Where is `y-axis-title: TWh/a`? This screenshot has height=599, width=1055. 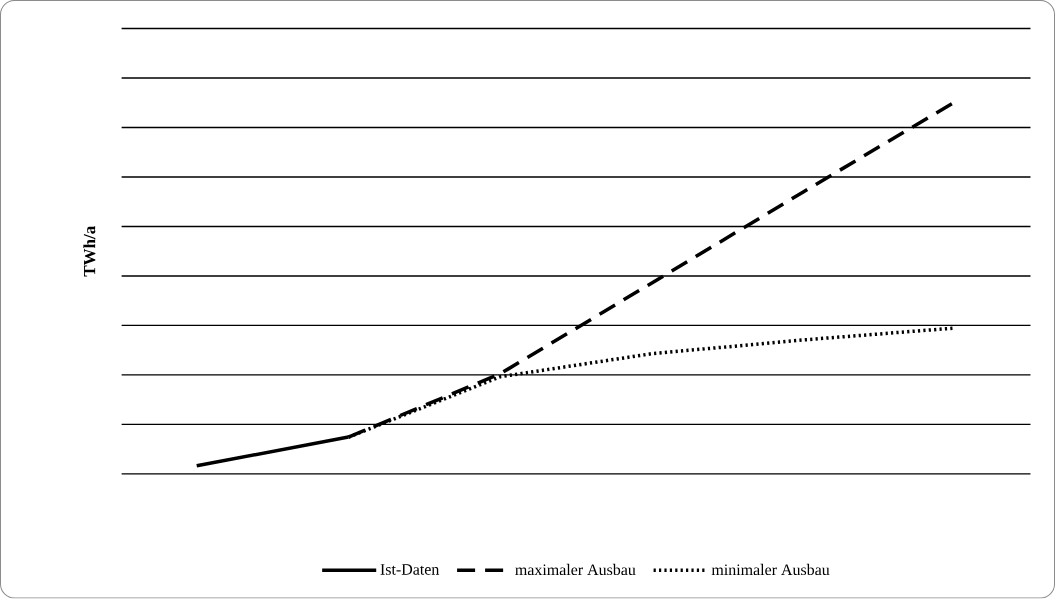 y-axis-title: TWh/a is located at coordinates (89, 251).